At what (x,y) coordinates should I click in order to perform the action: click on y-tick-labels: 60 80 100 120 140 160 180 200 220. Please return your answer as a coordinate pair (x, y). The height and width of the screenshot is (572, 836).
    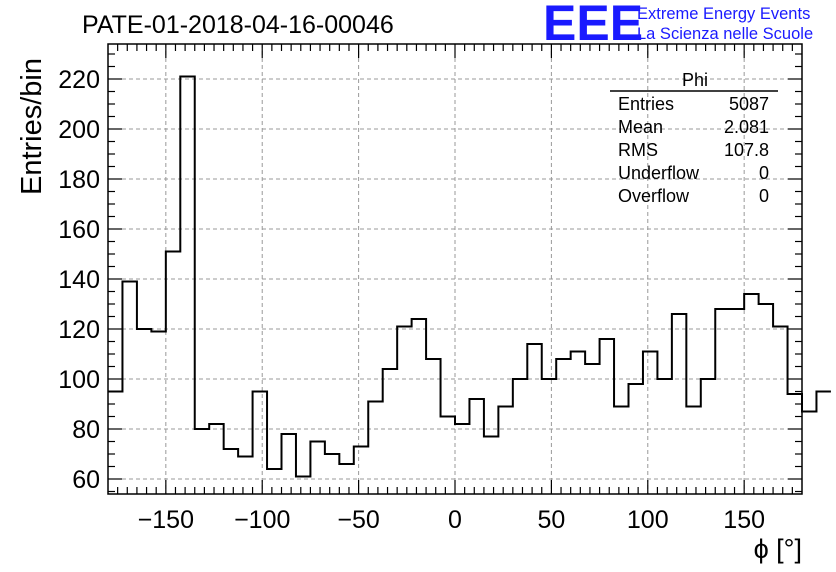
    Looking at the image, I should click on (79, 280).